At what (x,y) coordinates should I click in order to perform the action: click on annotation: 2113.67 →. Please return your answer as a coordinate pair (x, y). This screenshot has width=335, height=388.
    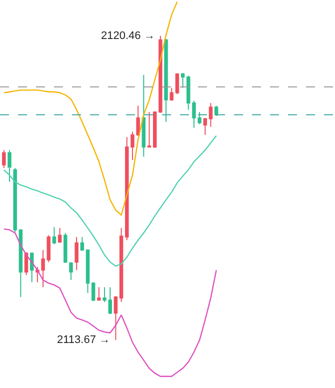
    Looking at the image, I should click on (83, 340).